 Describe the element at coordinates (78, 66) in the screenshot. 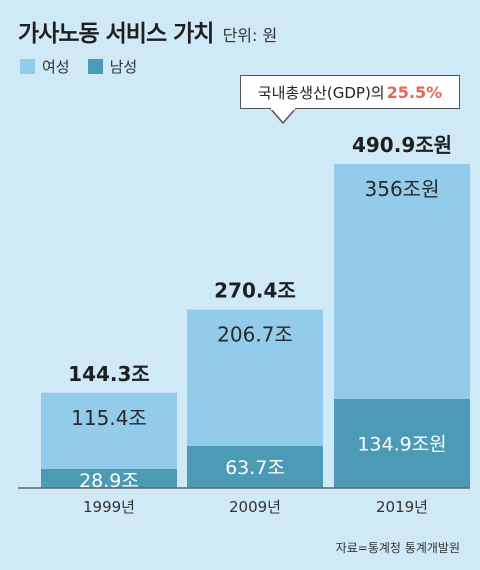

I see `legend: 여성 남성` at that location.